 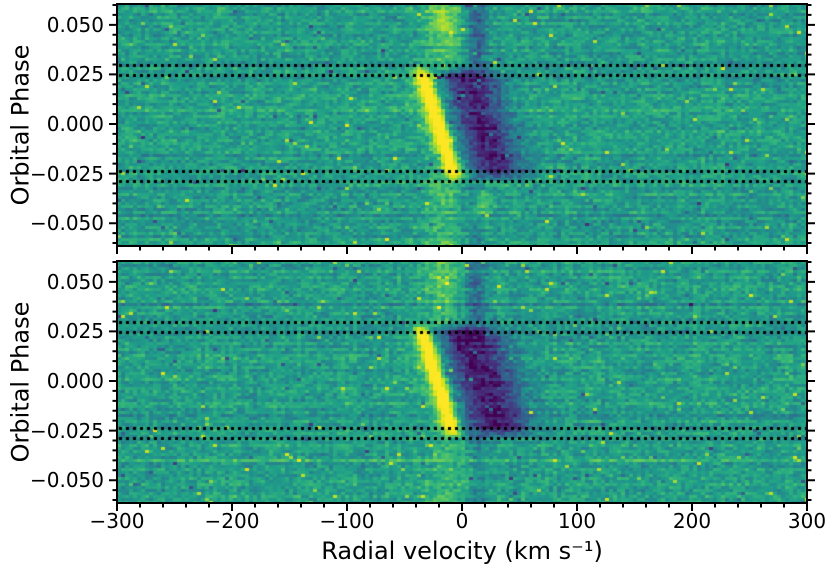 I want to click on x-tick-label: −200, so click(x=232, y=521).